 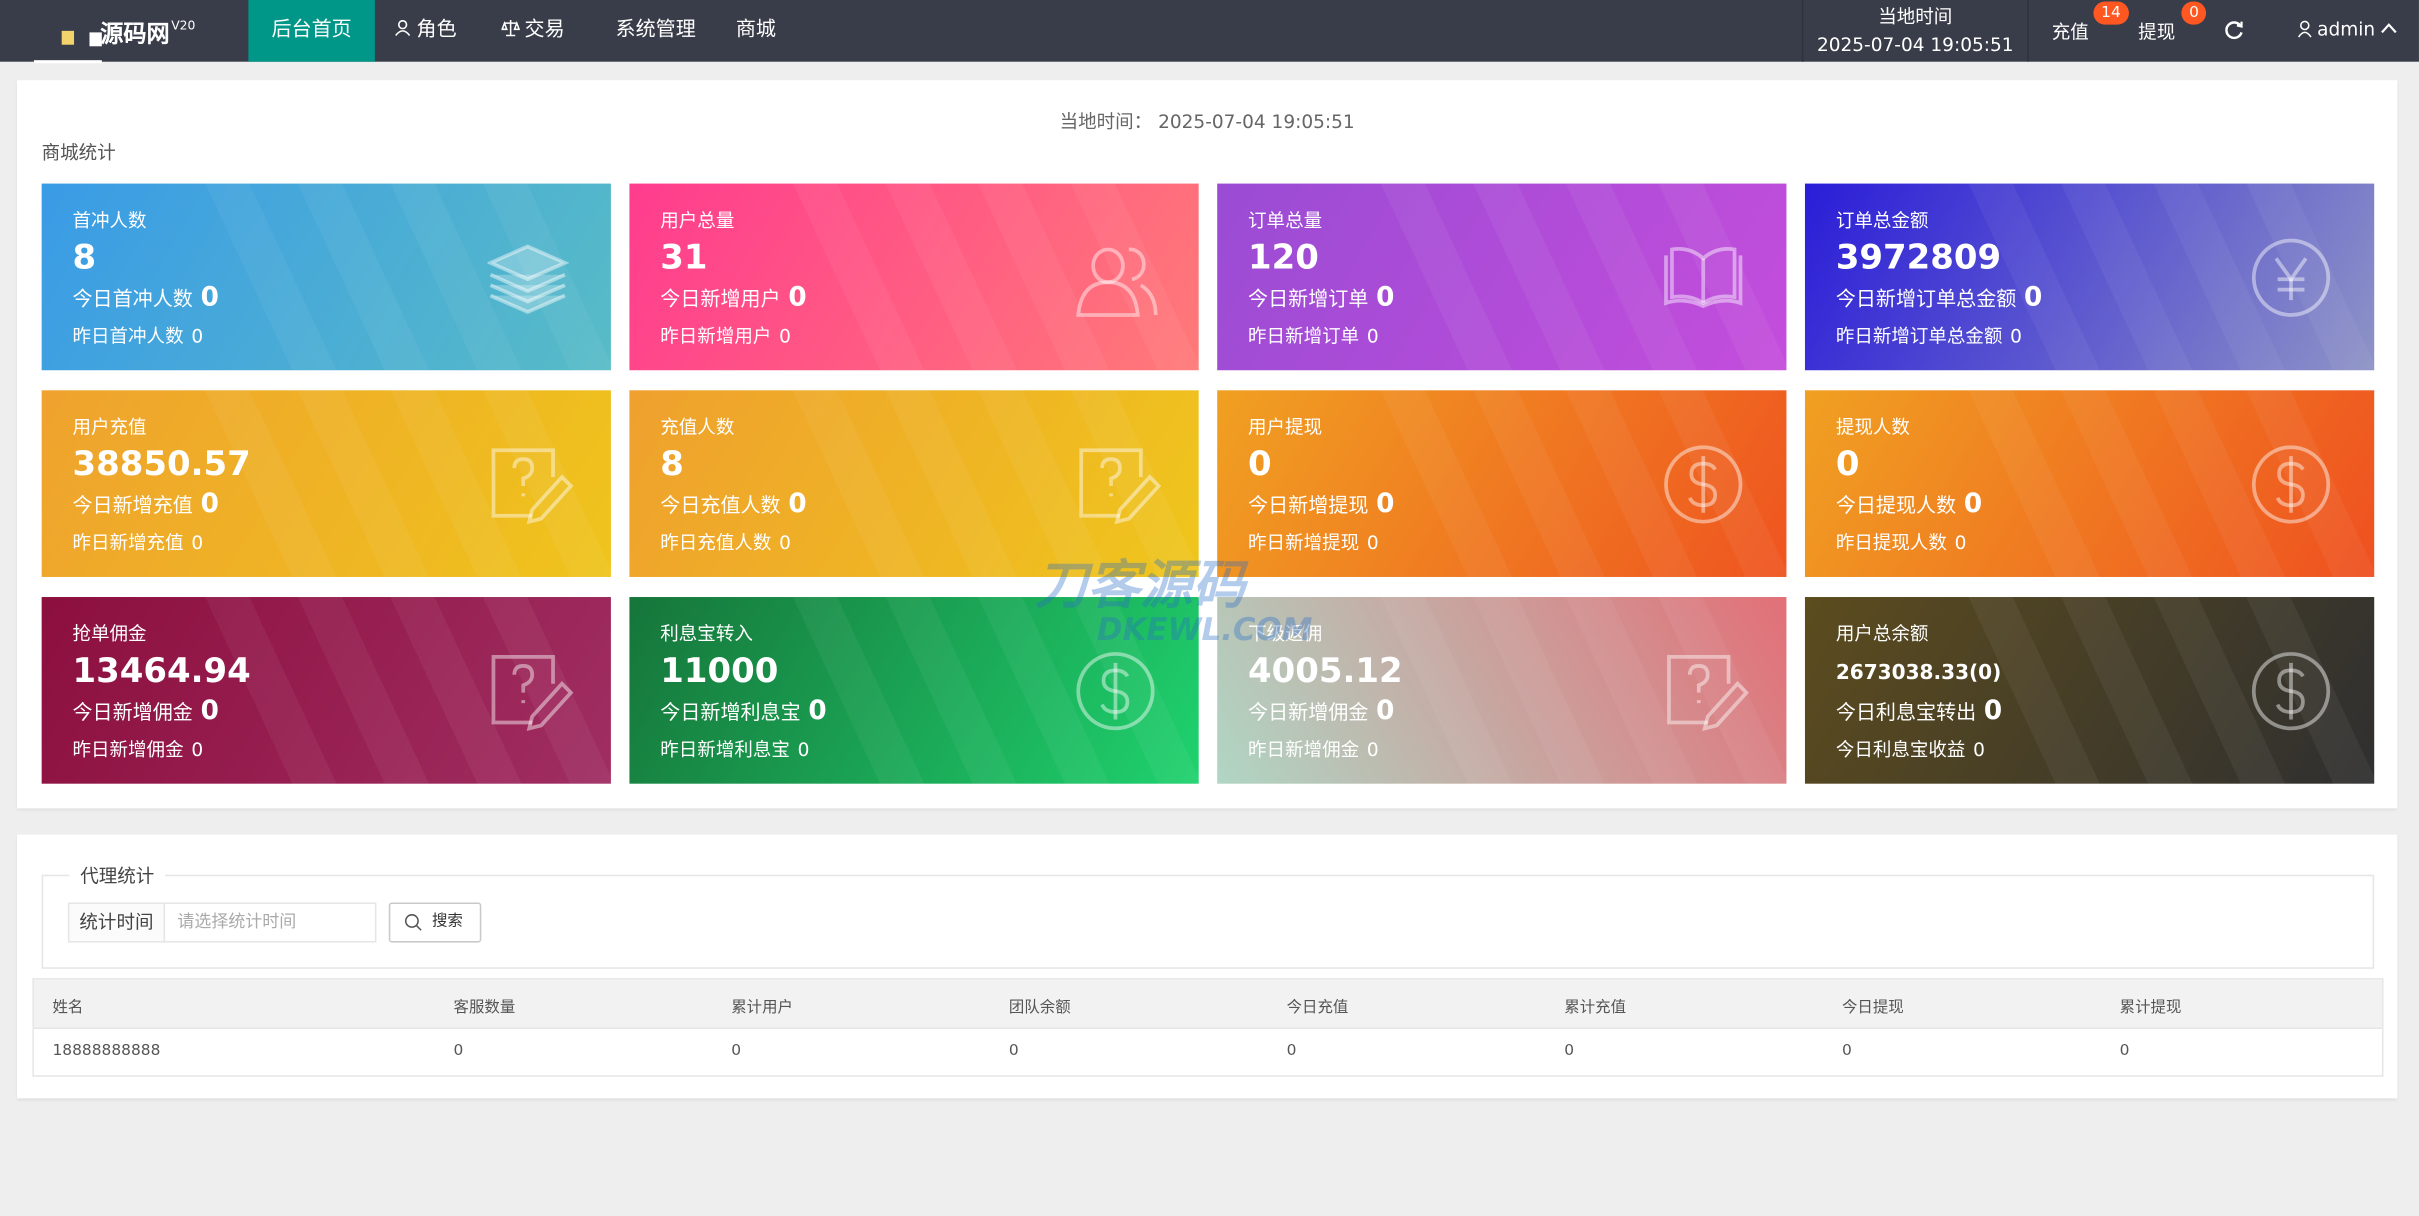 What do you see at coordinates (1872, 427) in the screenshot?
I see `card-title: 提现人数` at bounding box center [1872, 427].